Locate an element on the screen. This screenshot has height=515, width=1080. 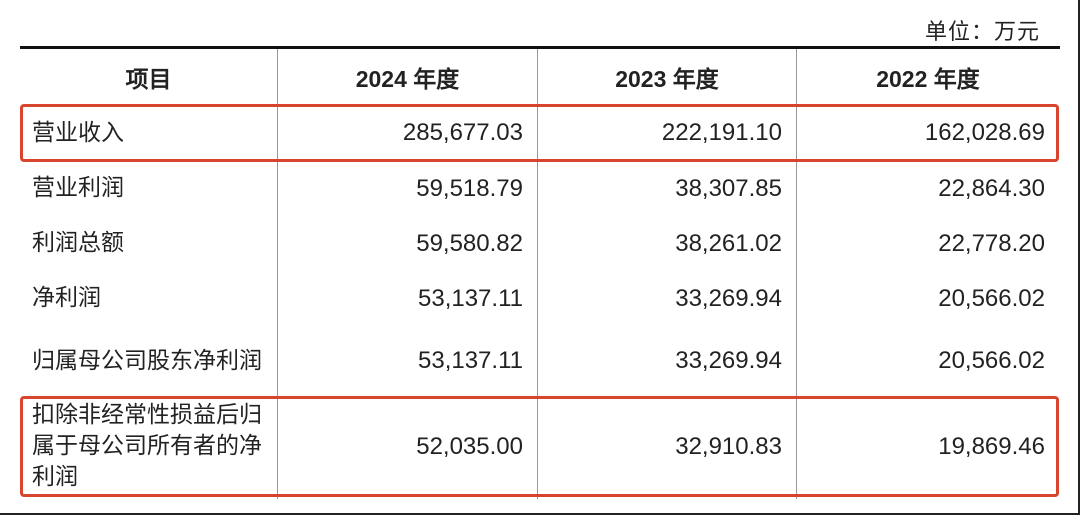
row-label: 扣除非经常性损益后归属于母公司所有者的净利润 is located at coordinates (147, 446).